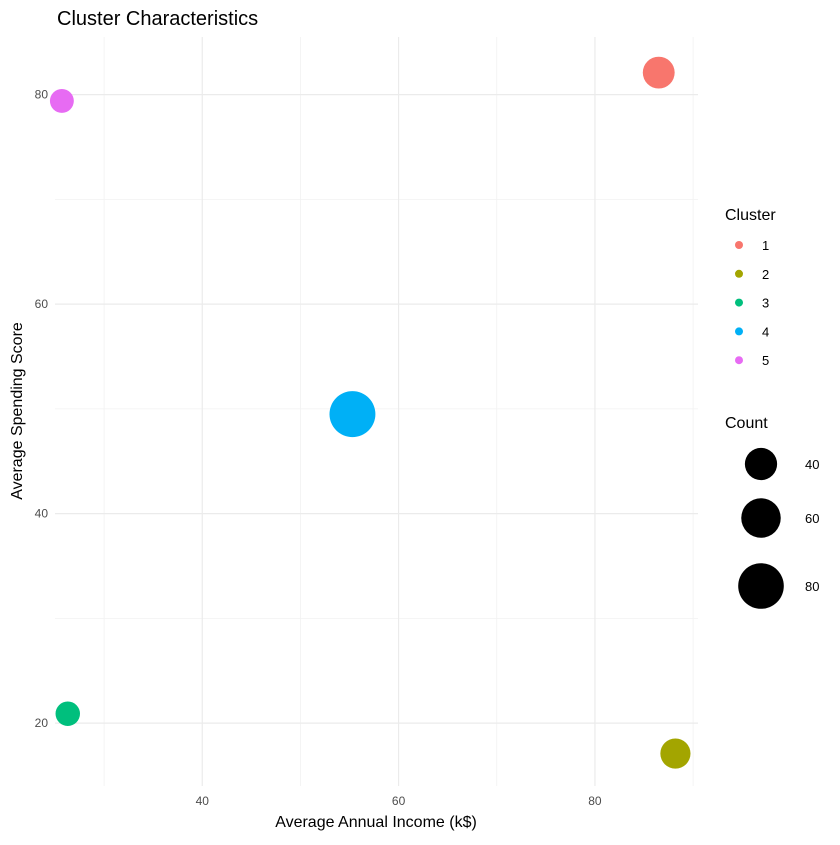  Describe the element at coordinates (812, 586) in the screenshot. I see `size-label-80: 80` at that location.